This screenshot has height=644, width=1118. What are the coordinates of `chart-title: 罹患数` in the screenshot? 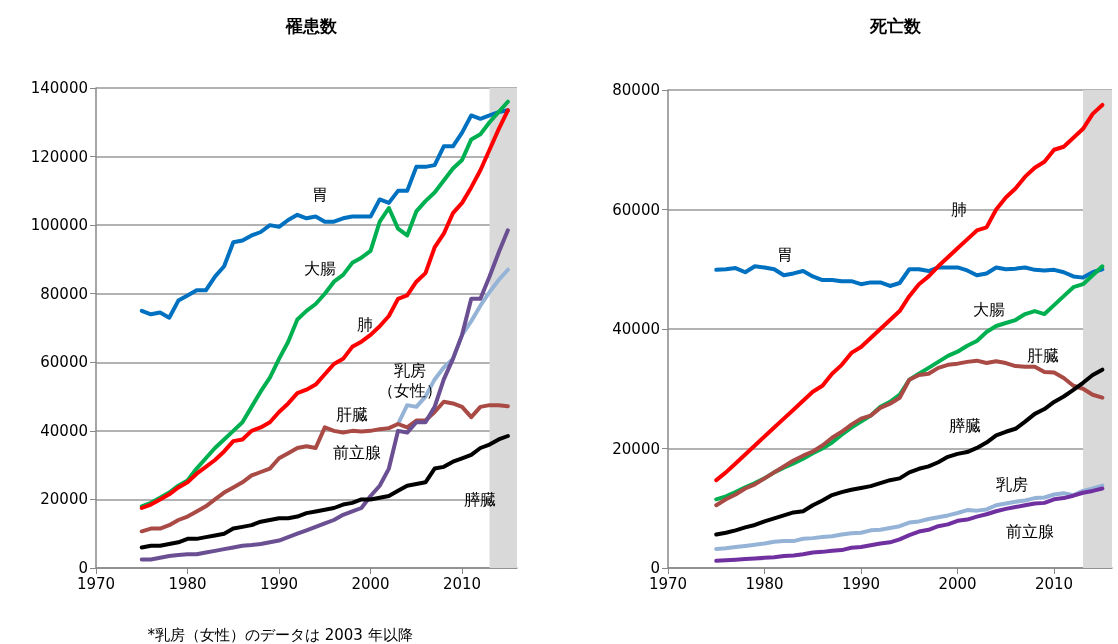 It's located at (311, 25).